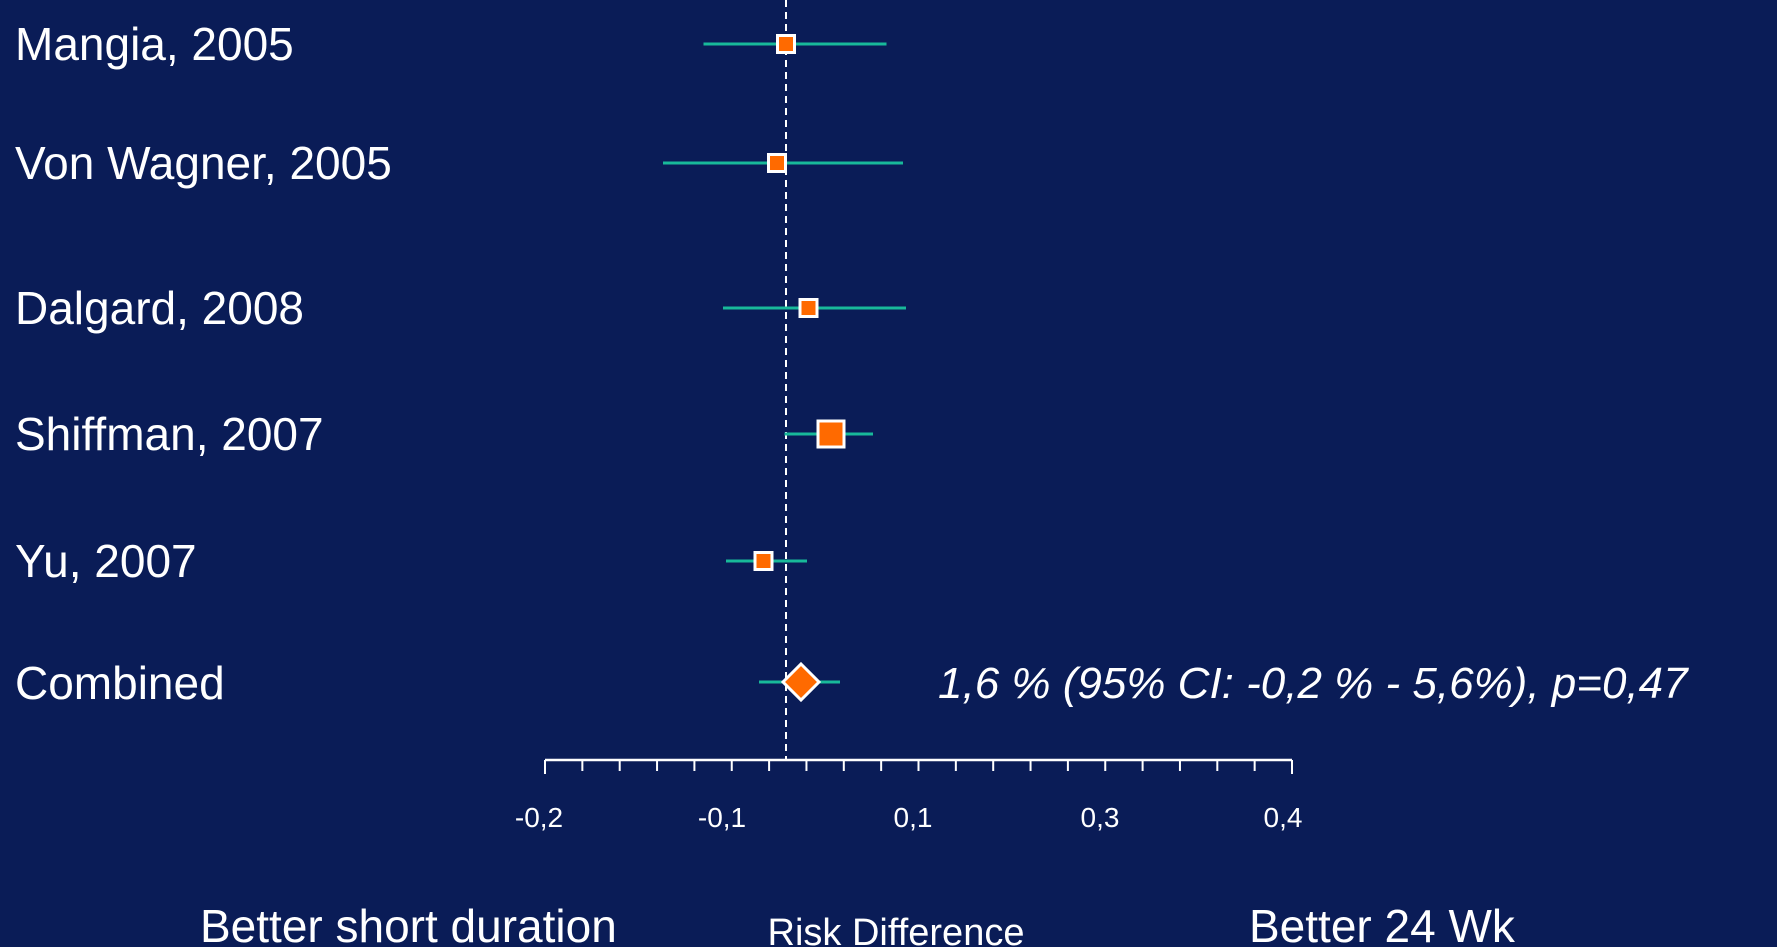 The image size is (1777, 947). I want to click on x-axis-label: Risk Difference, so click(896, 929).